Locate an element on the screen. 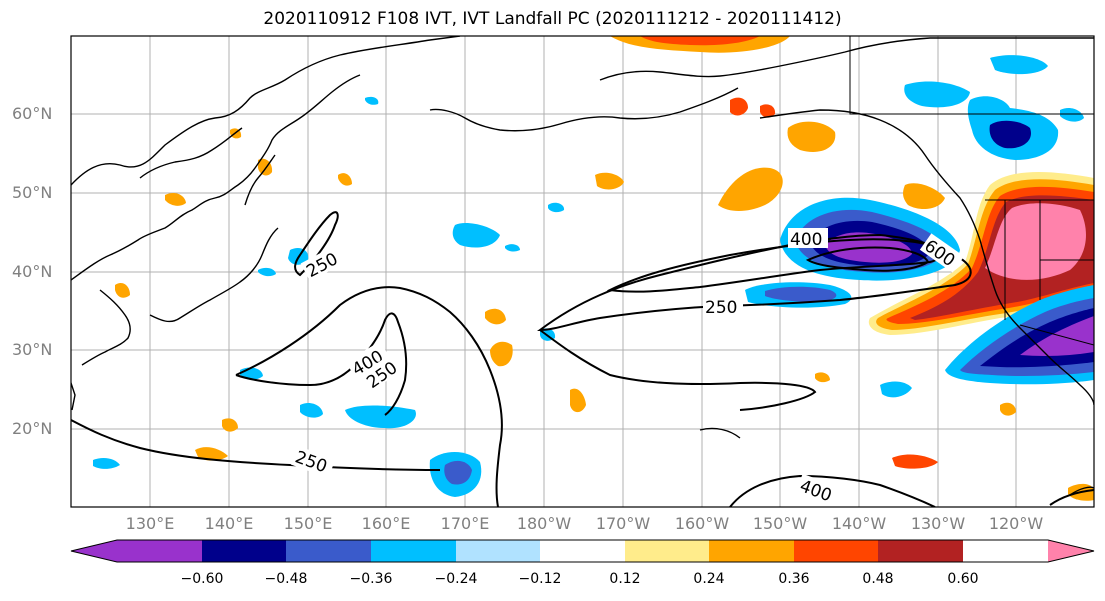 This screenshot has width=1105, height=601. lat-label: 40°N is located at coordinates (32, 271).